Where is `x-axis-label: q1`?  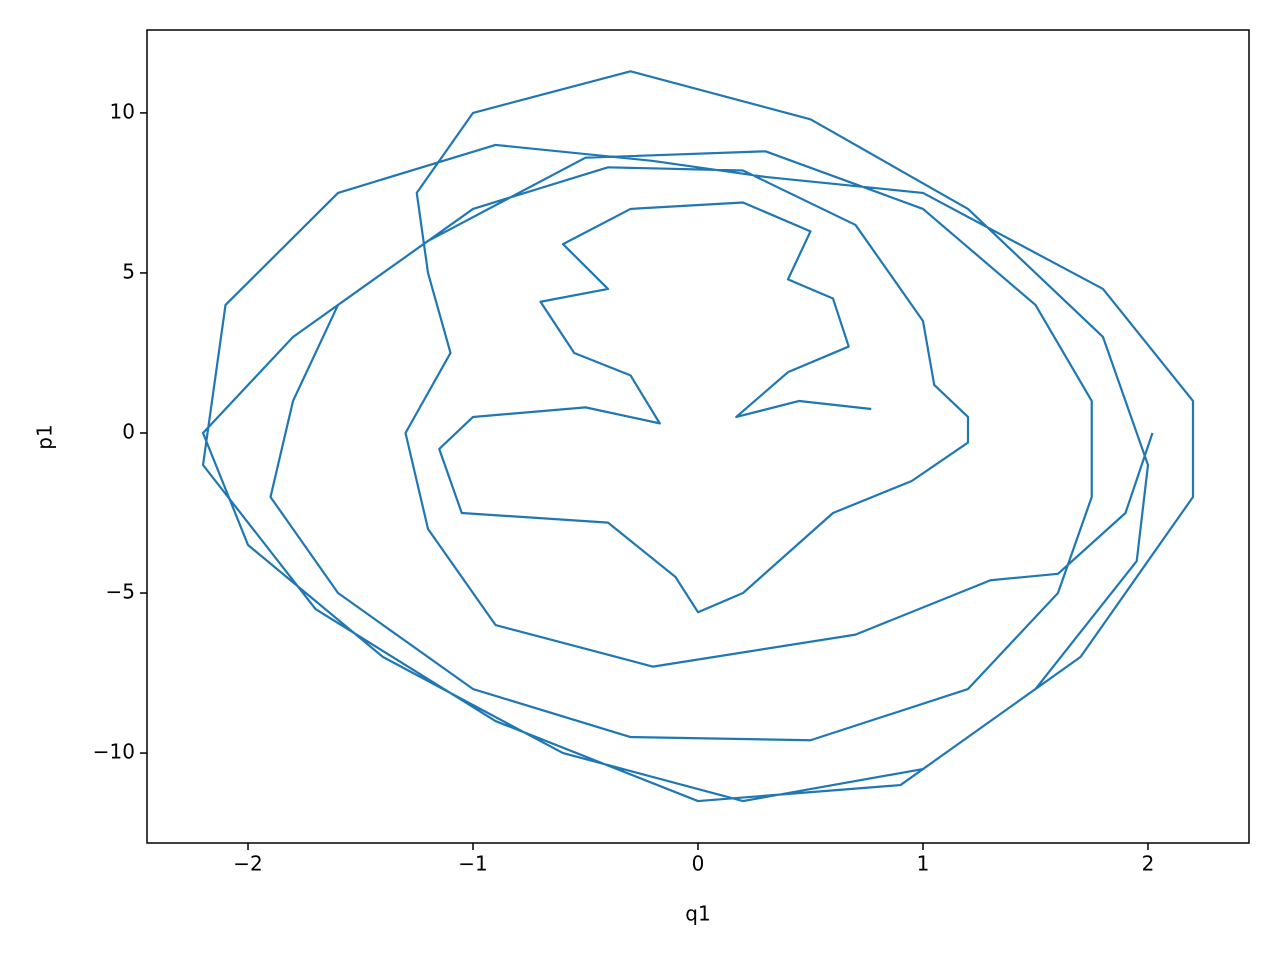 x-axis-label: q1 is located at coordinates (697, 914).